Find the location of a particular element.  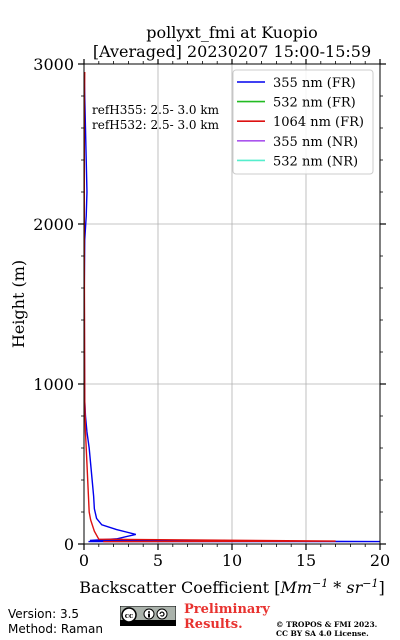

chart-subtitle: [Averaged] 20230207 15:00-15:59 is located at coordinates (232, 51).